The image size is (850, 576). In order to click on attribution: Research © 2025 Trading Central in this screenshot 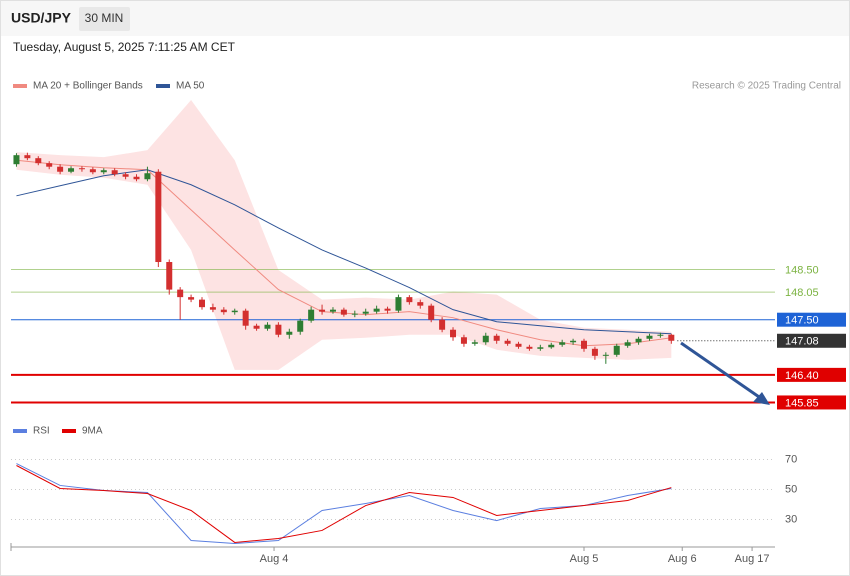, I will do `click(766, 86)`.